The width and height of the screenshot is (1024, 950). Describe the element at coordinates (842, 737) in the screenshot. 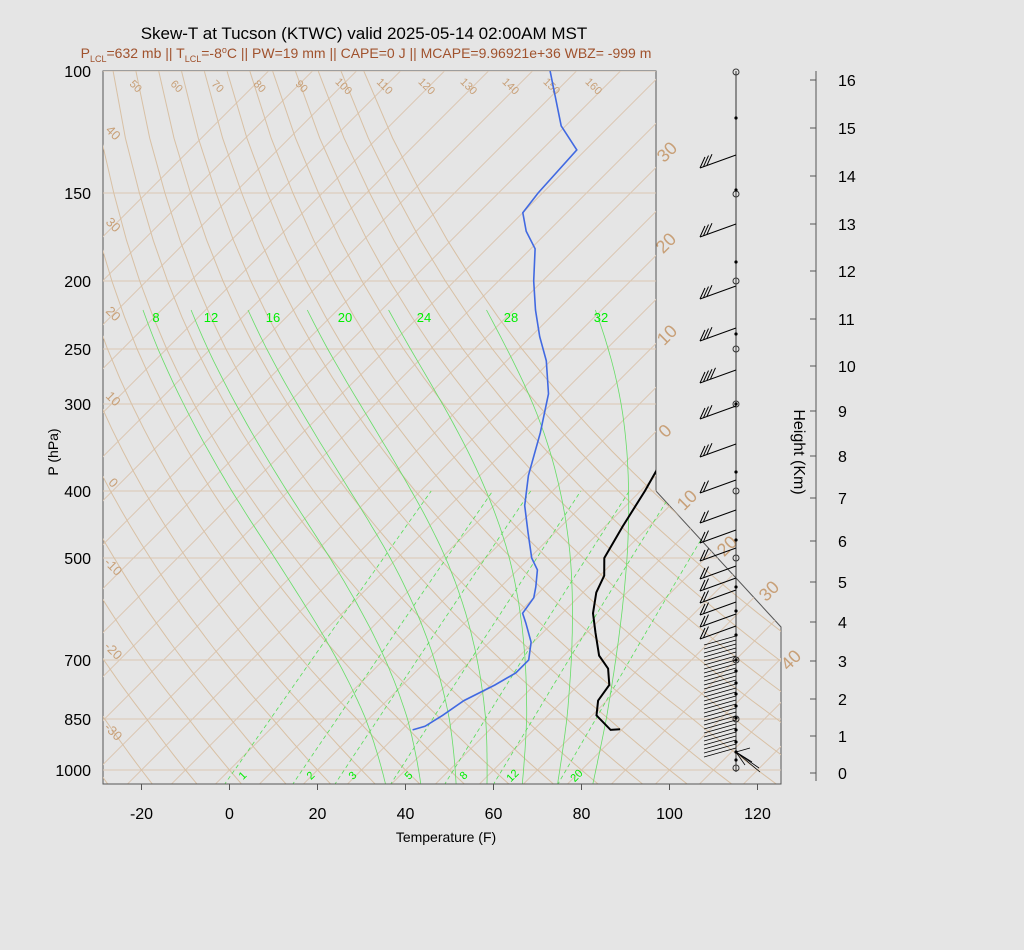

I see `height-tick-label: 1` at that location.